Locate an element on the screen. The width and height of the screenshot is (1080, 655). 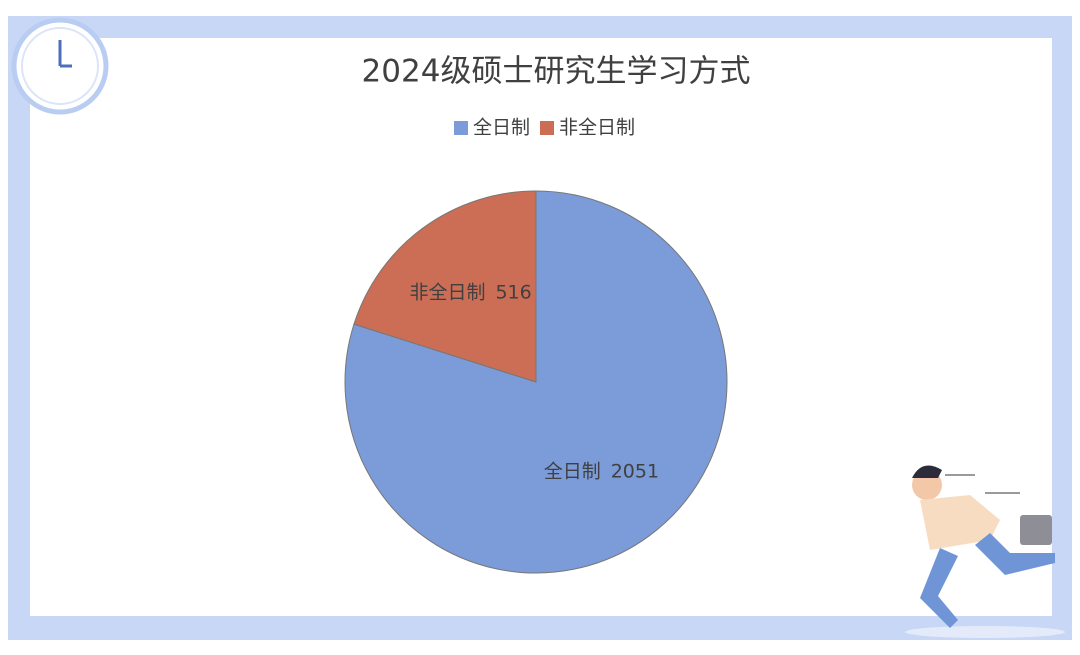
chart-title: 2024级硕士研究生学习方式 is located at coordinates (556, 72).